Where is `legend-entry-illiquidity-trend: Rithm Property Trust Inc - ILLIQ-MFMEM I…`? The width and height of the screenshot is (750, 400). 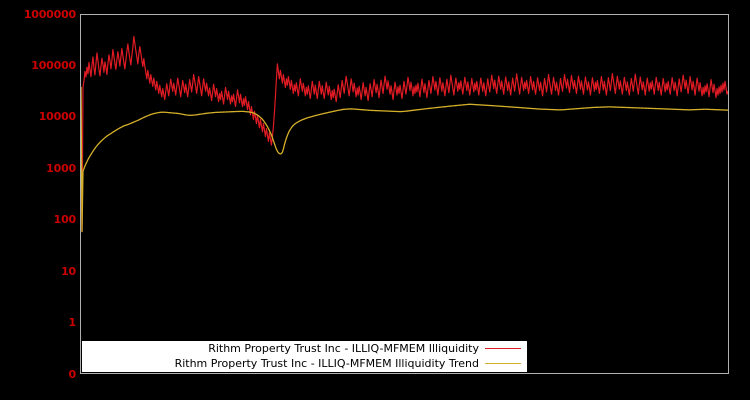
legend-entry-illiquidity-trend: Rithm Property Trust Inc - ILLIQ-MFMEM I… is located at coordinates (304, 363).